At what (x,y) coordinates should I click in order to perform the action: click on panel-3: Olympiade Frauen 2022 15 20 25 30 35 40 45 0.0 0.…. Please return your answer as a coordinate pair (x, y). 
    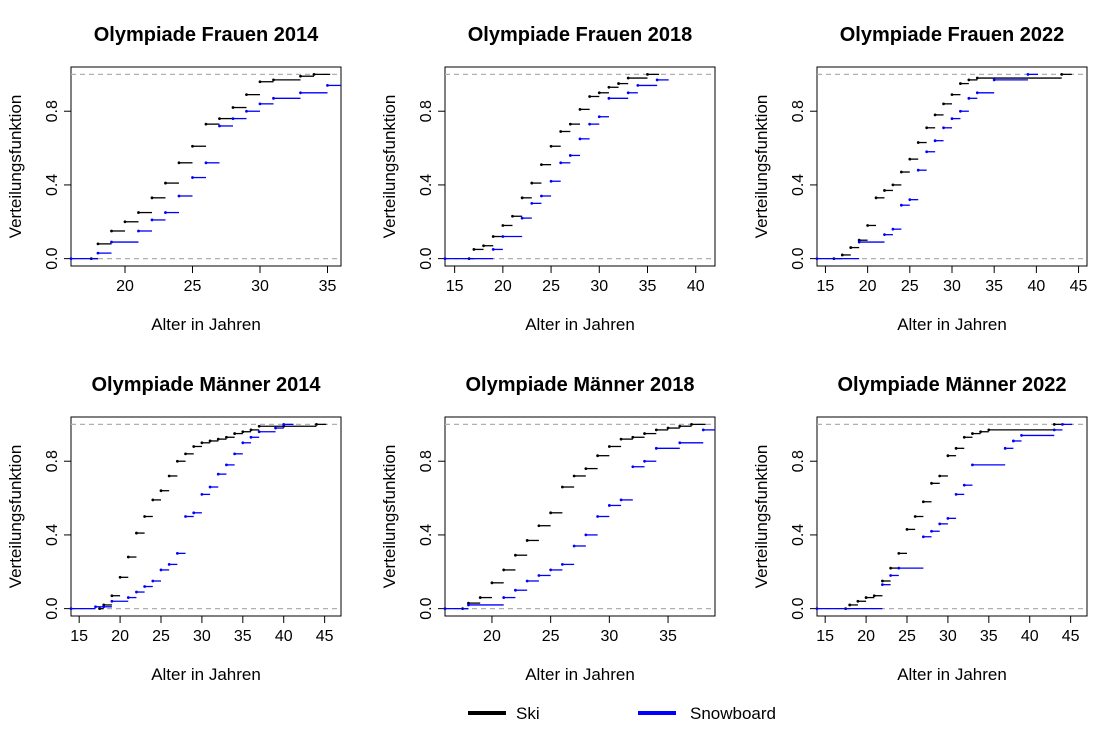
    Looking at the image, I should click on (920, 179).